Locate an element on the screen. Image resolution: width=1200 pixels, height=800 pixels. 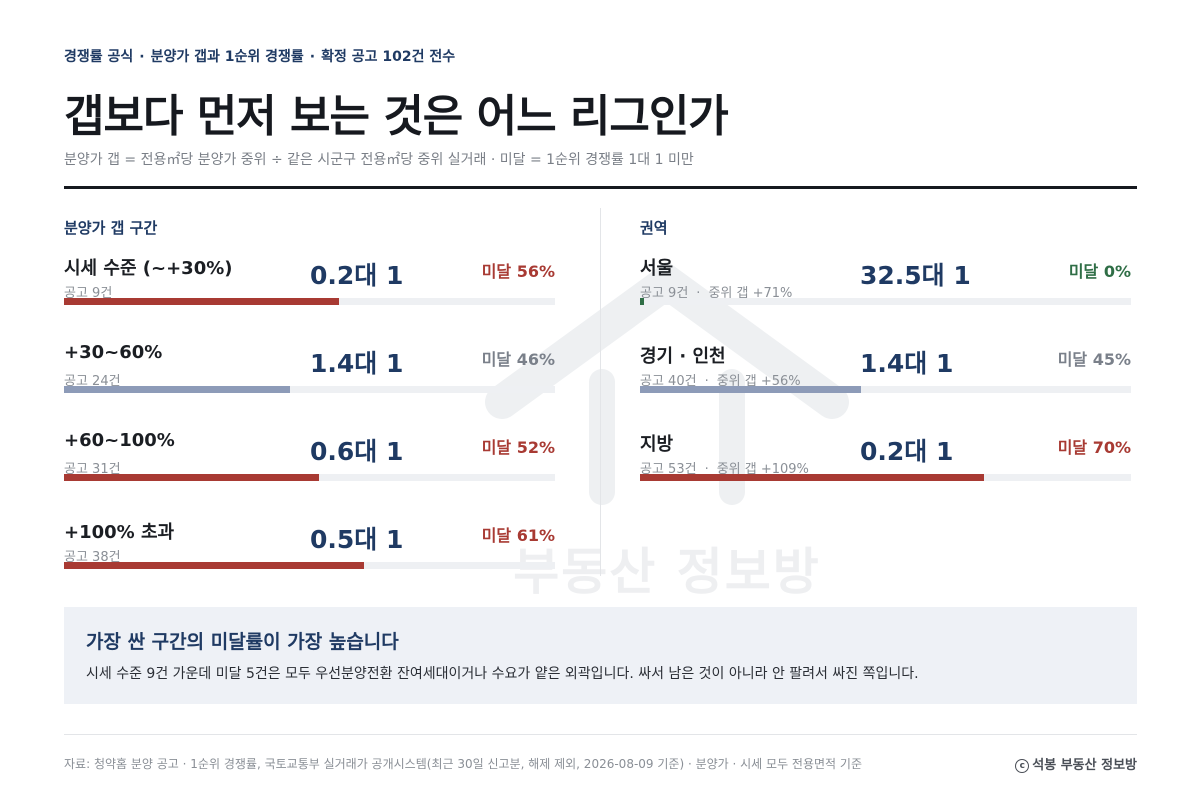
notice-count: 공고 24건 is located at coordinates (92, 381).